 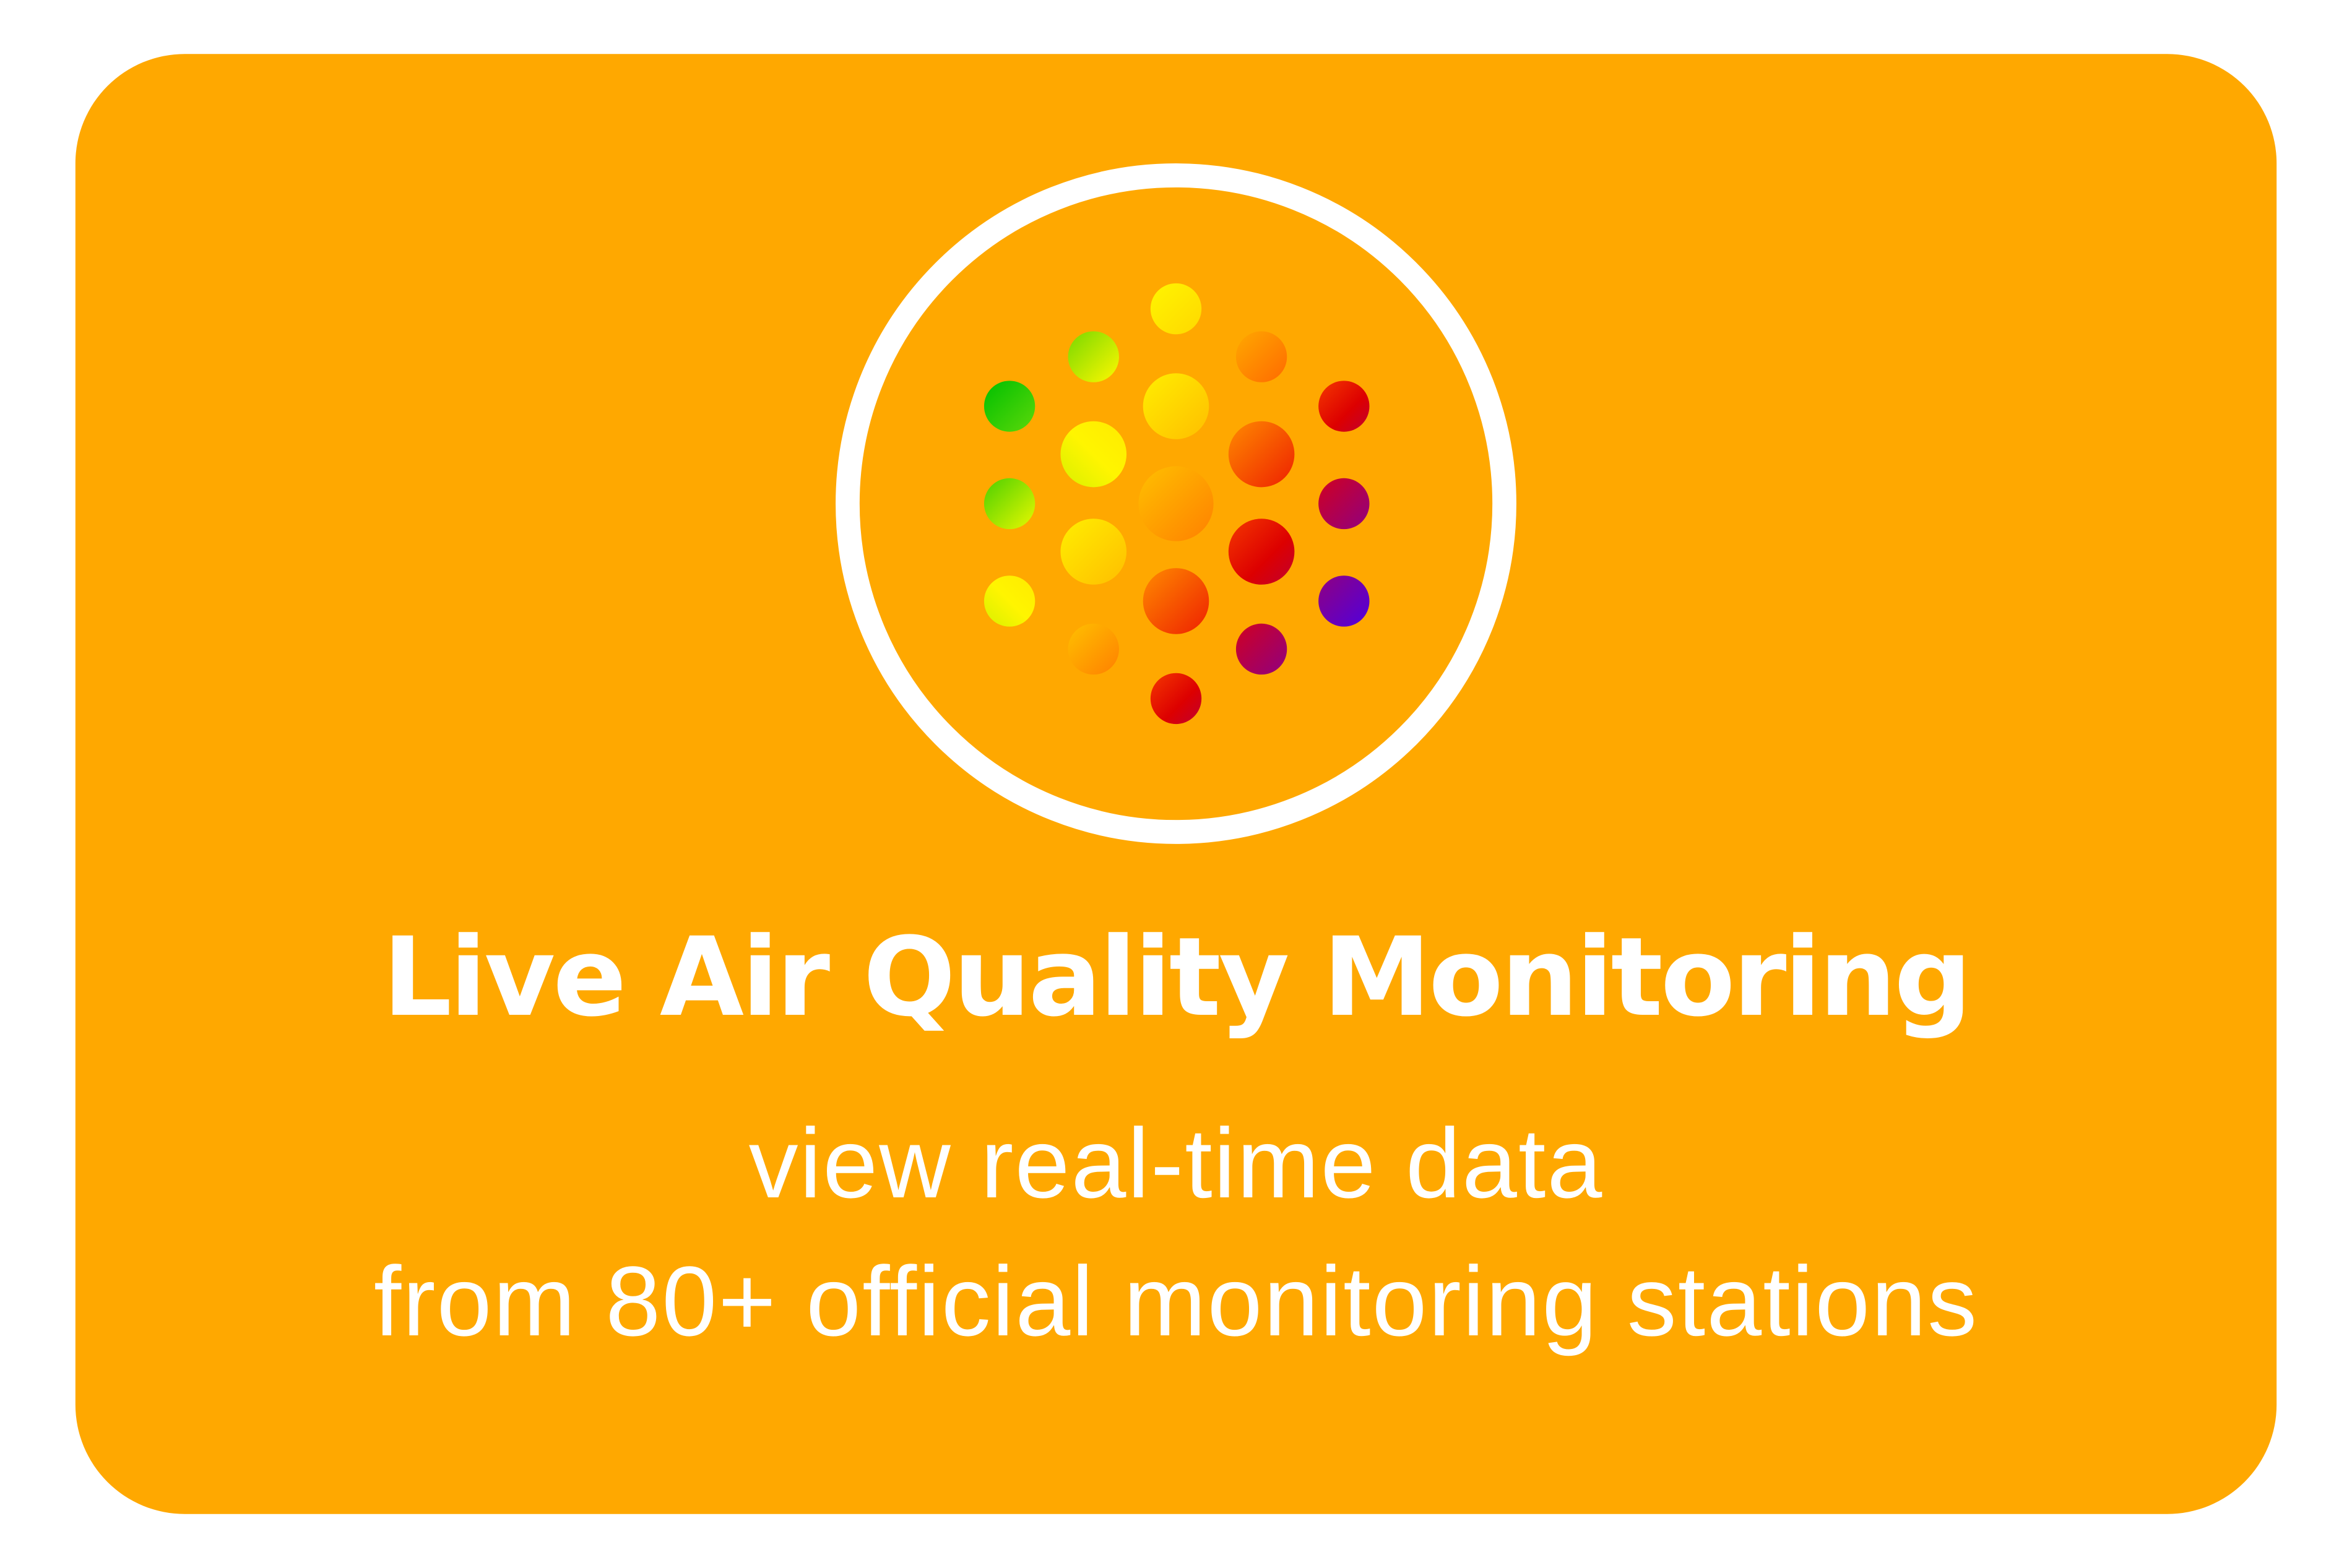 I want to click on card-subtitle-line1: view real-time data, so click(x=1176, y=1163).